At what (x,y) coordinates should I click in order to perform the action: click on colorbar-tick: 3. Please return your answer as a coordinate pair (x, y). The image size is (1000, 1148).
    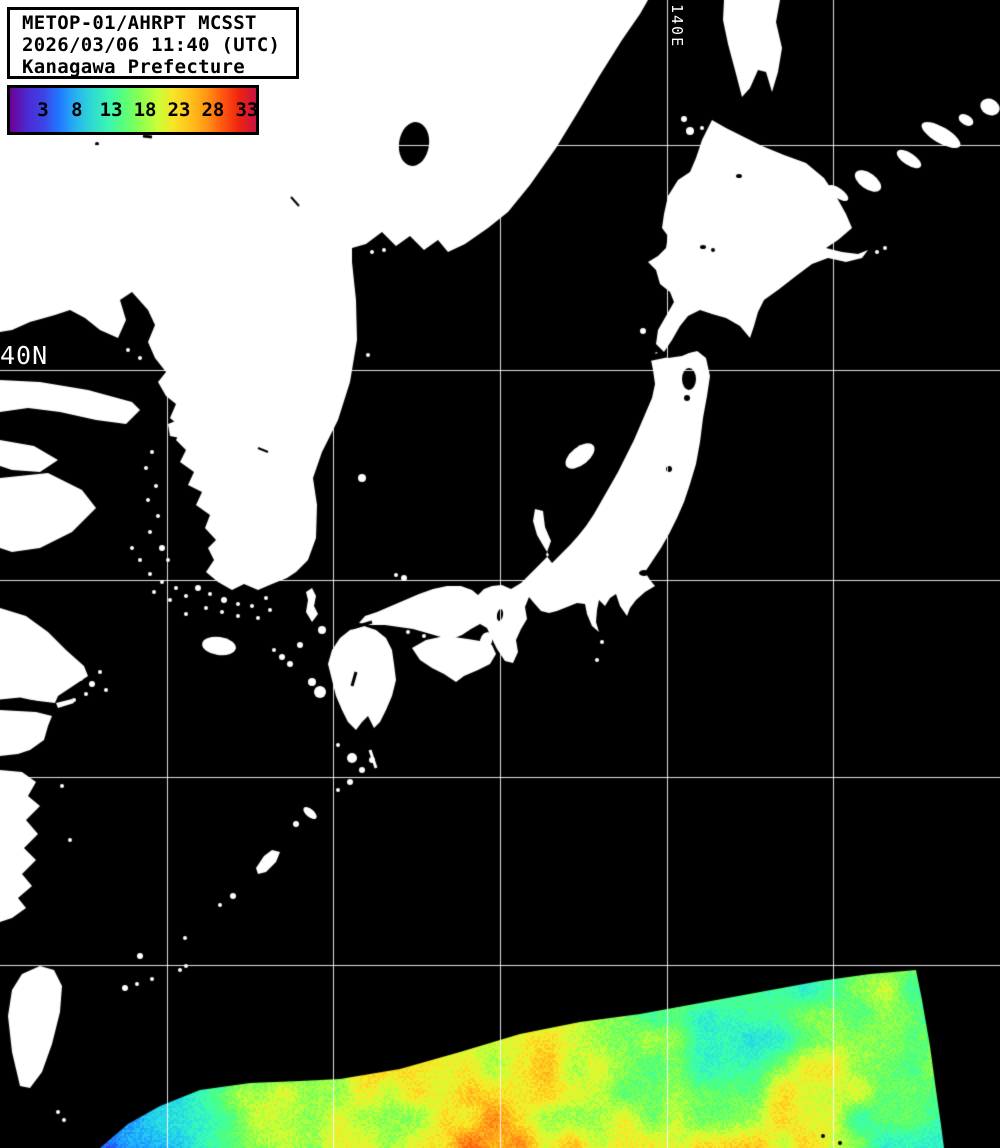
    Looking at the image, I should click on (43, 110).